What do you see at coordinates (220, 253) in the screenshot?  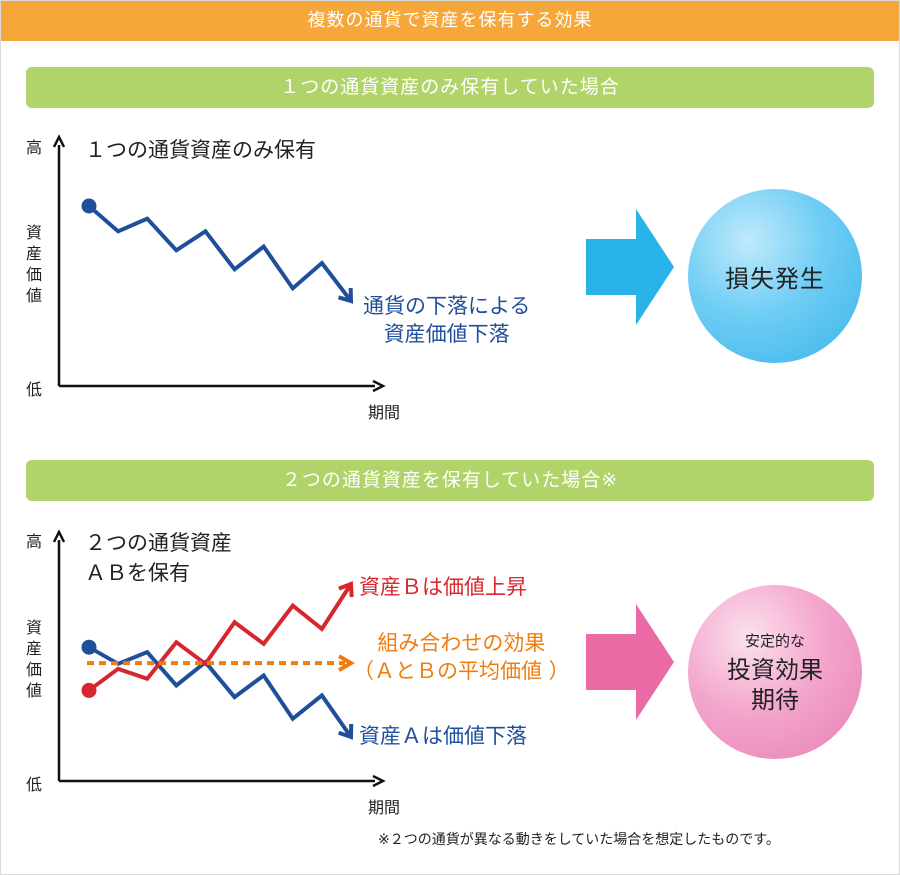 I see `line-asset` at bounding box center [220, 253].